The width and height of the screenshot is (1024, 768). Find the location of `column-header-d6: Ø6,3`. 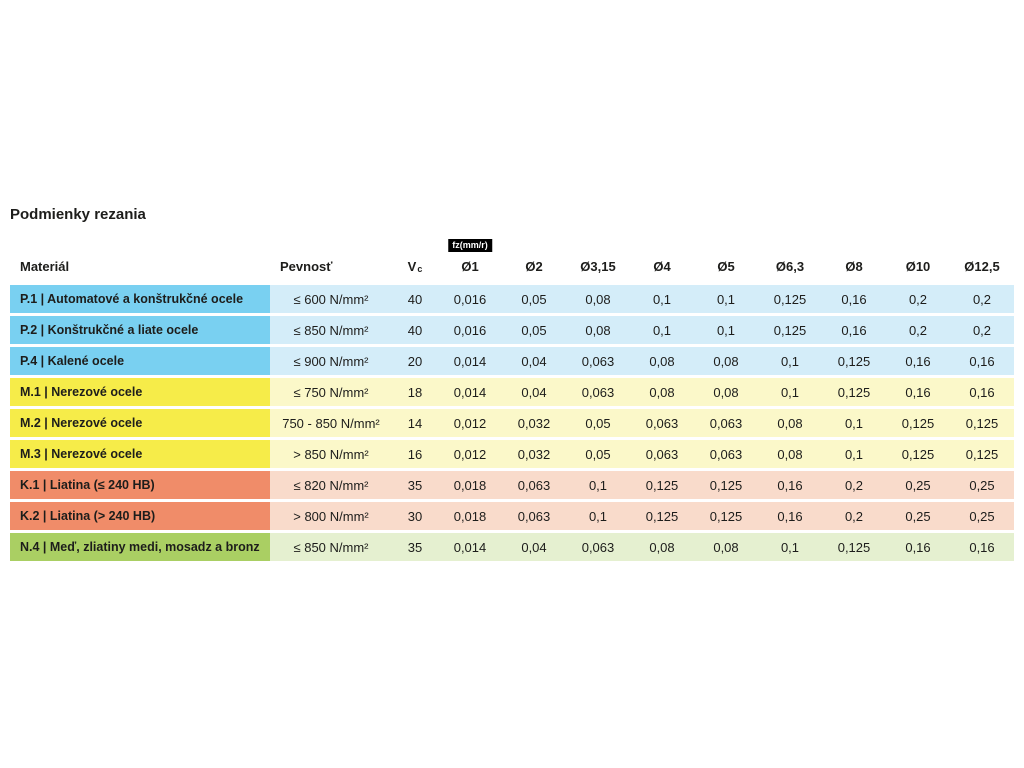

column-header-d6: Ø6,3 is located at coordinates (790, 266).